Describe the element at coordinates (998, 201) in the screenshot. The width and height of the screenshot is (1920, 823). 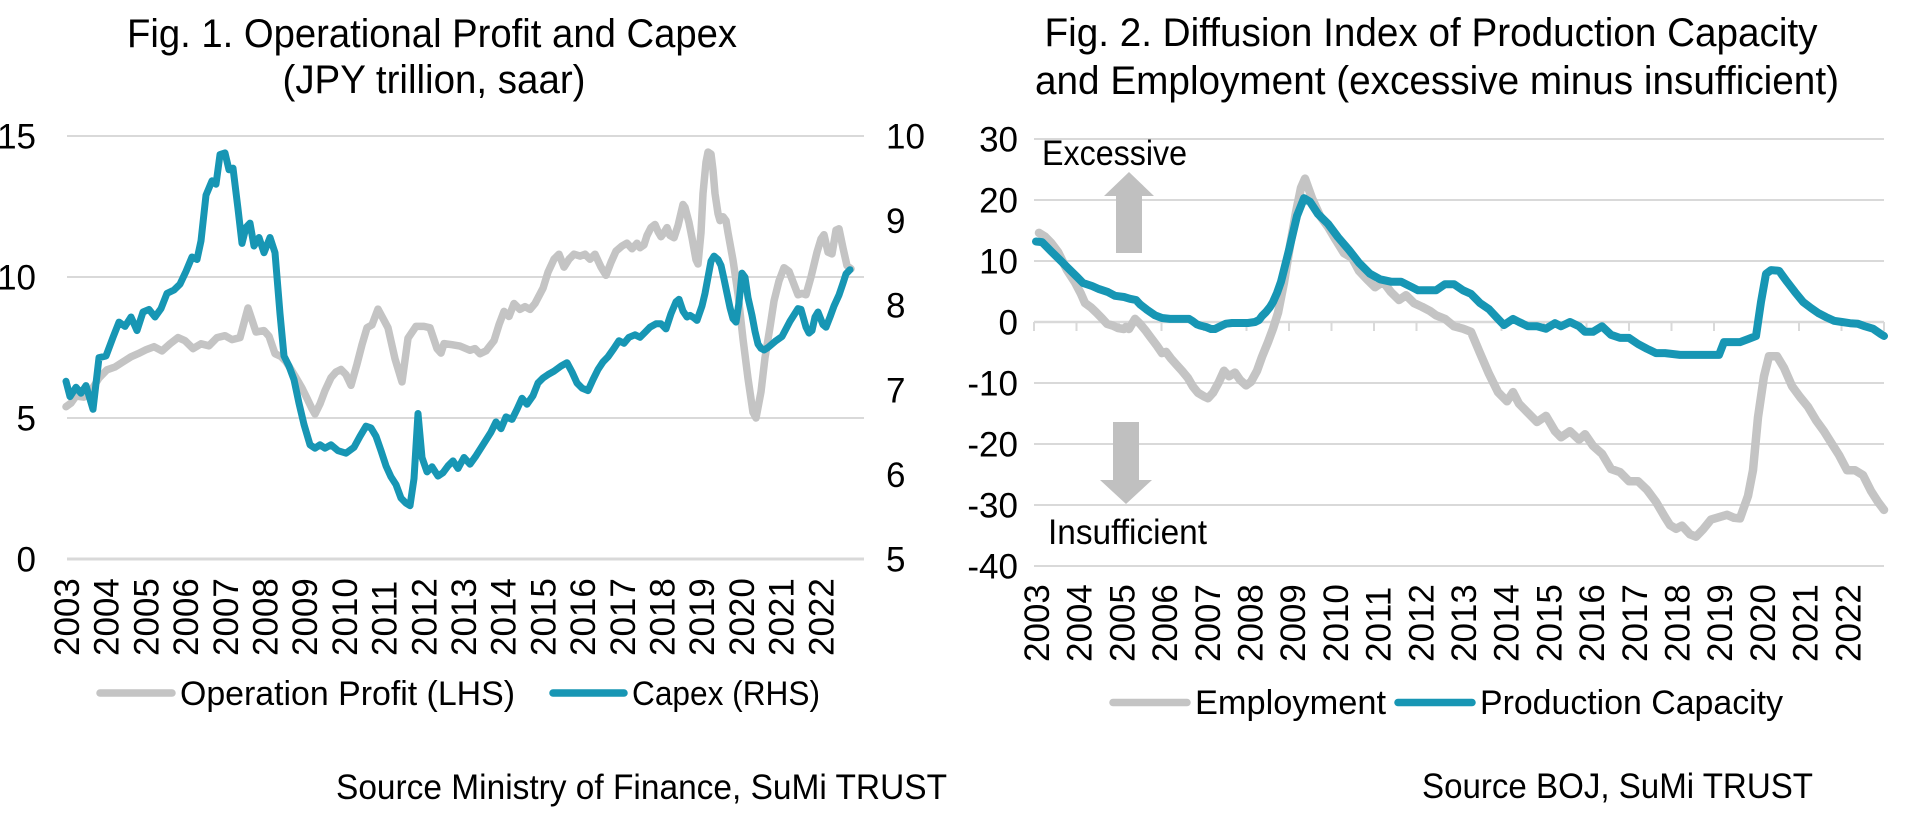
I see `svg-text: 20` at that location.